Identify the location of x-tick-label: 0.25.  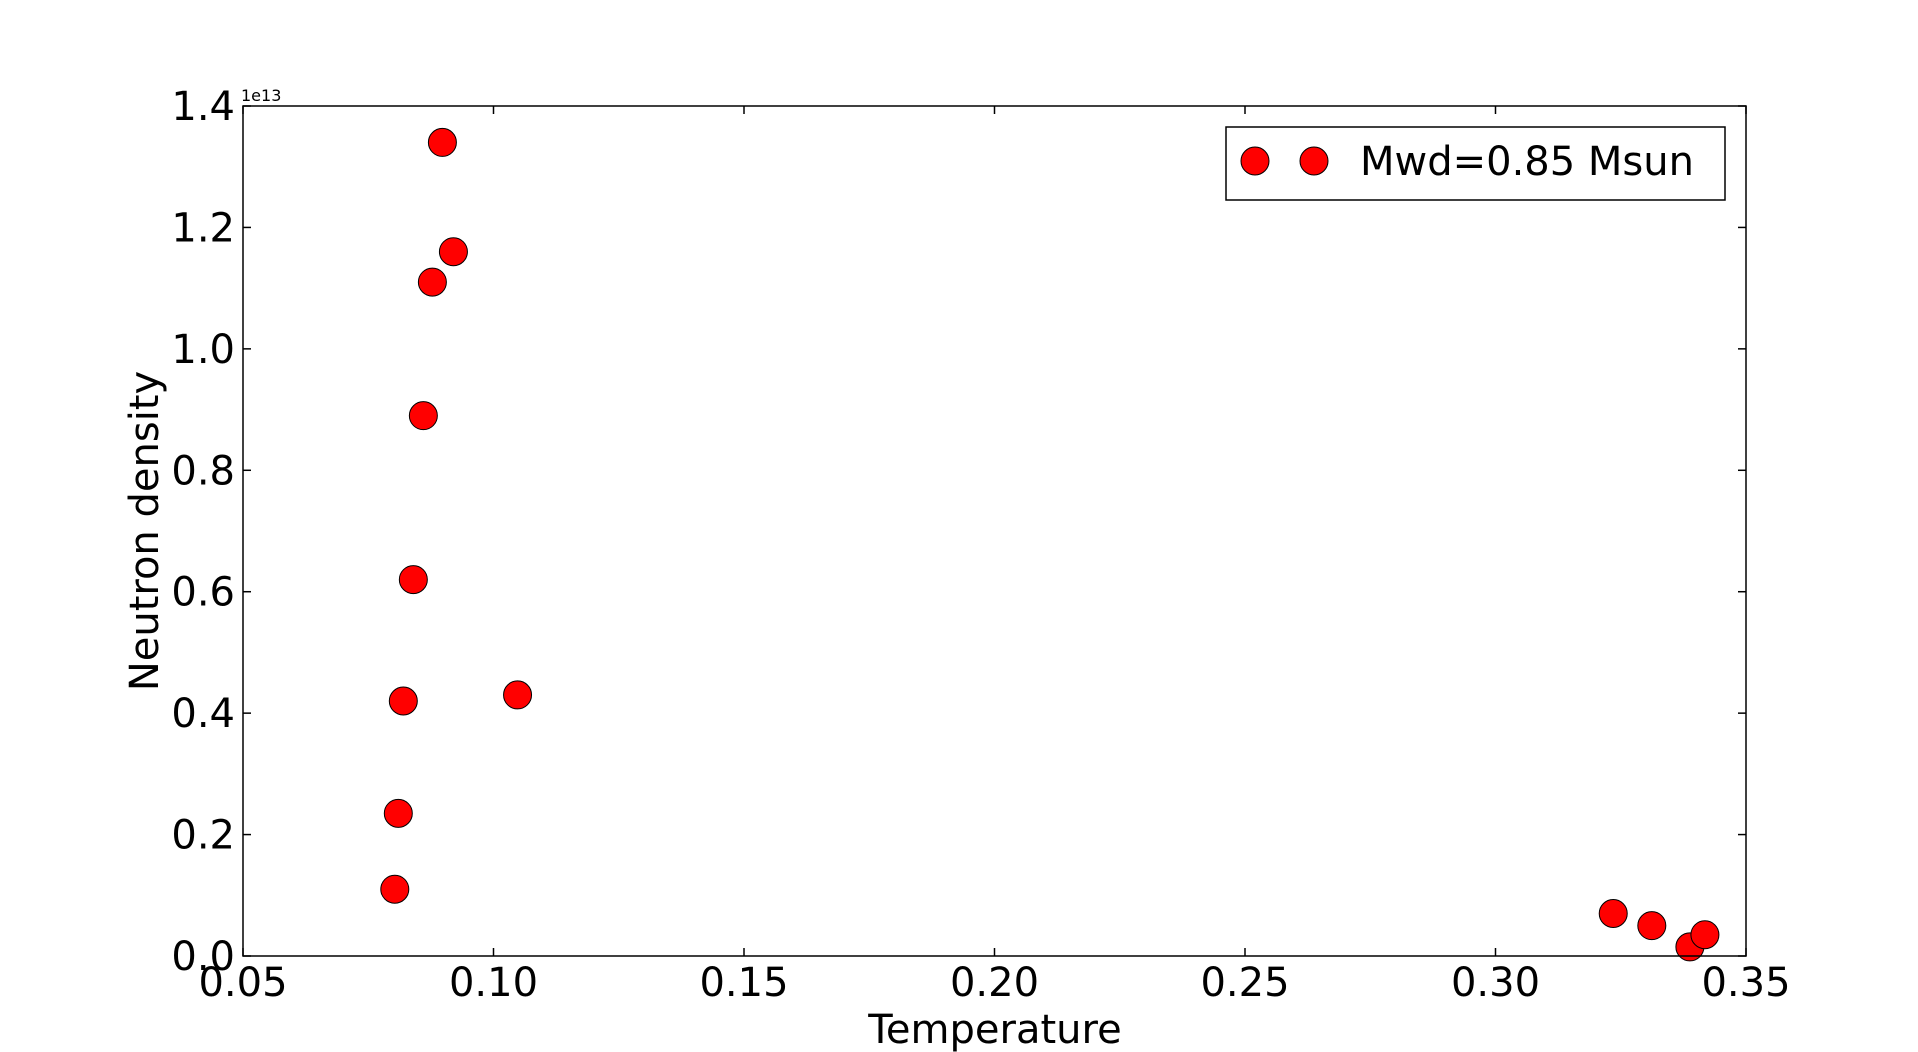
(1244, 983).